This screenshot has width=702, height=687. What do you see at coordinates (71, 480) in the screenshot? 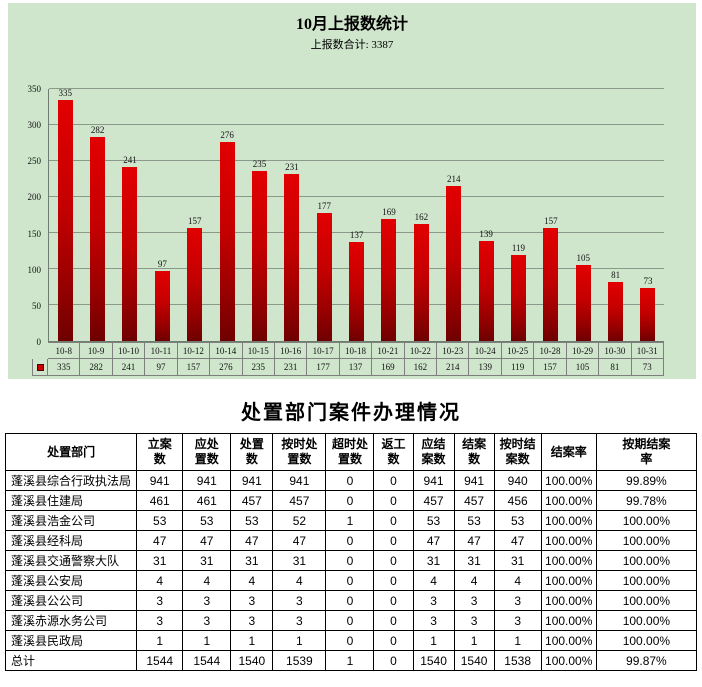
I see `department-name-cell: 蓬溪县综合行政执法局` at bounding box center [71, 480].